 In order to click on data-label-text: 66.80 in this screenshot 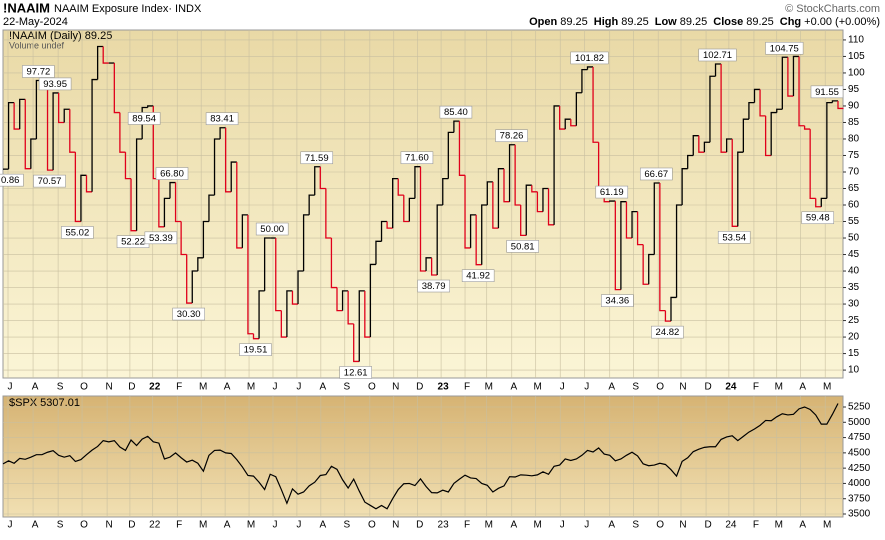, I will do `click(172, 174)`.